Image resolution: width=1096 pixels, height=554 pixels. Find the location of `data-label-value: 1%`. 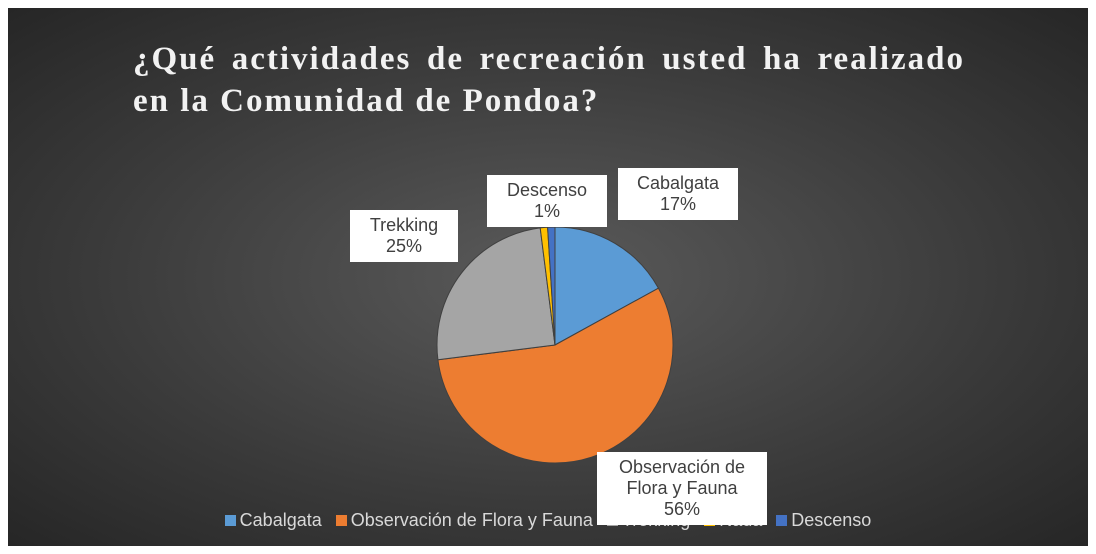

data-label-value: 1% is located at coordinates (546, 211).